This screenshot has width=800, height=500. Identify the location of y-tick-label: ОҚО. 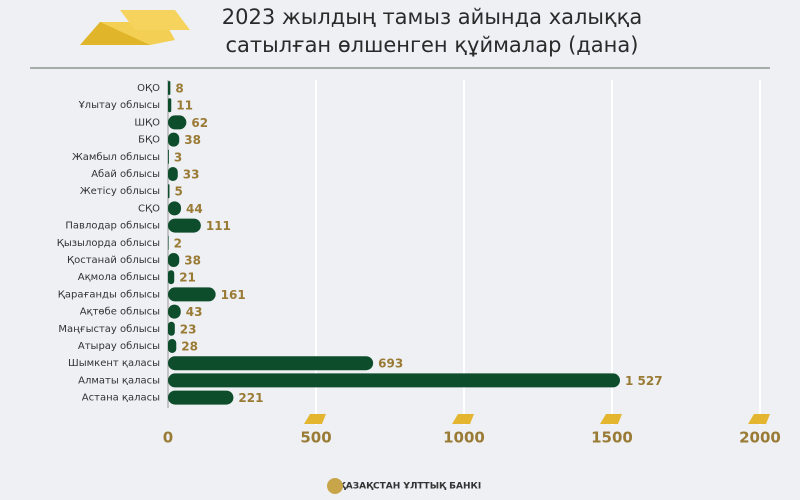
(148, 88).